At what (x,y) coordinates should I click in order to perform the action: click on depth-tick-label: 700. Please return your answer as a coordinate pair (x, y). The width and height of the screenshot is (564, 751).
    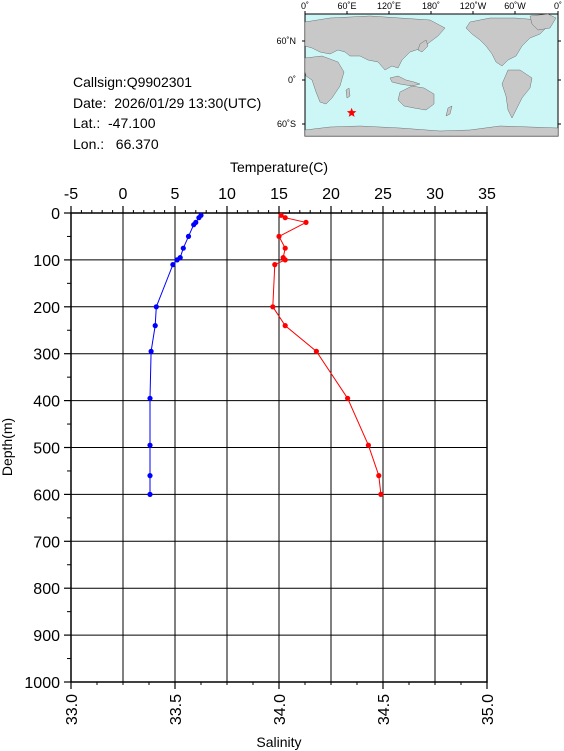
    Looking at the image, I should click on (46, 542).